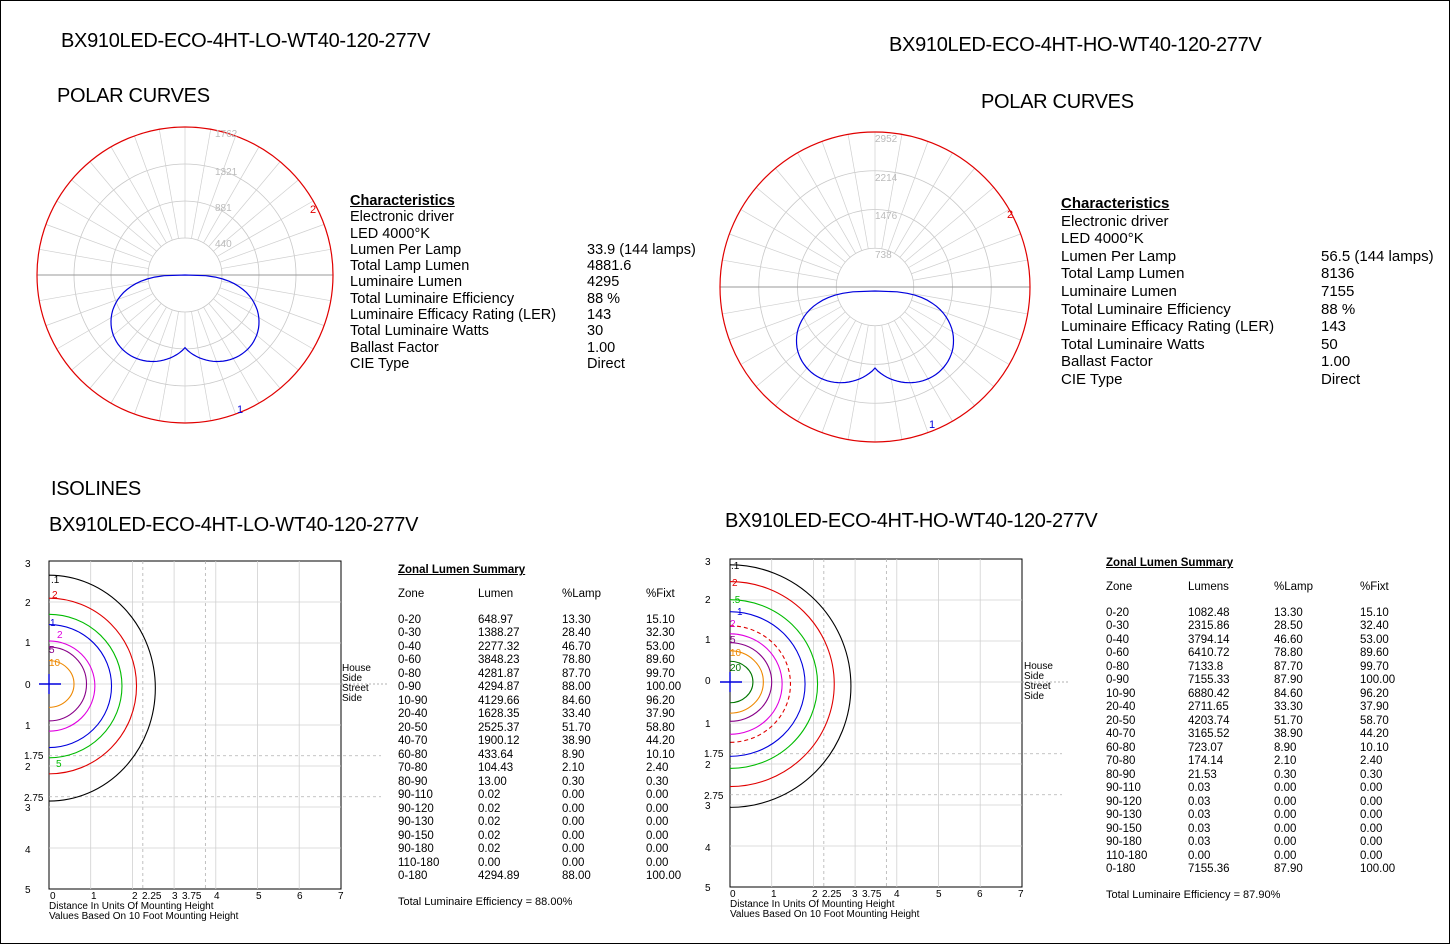  I want to click on zonal-row: 70-80 174.14 2.10 2.40, so click(1263, 762).